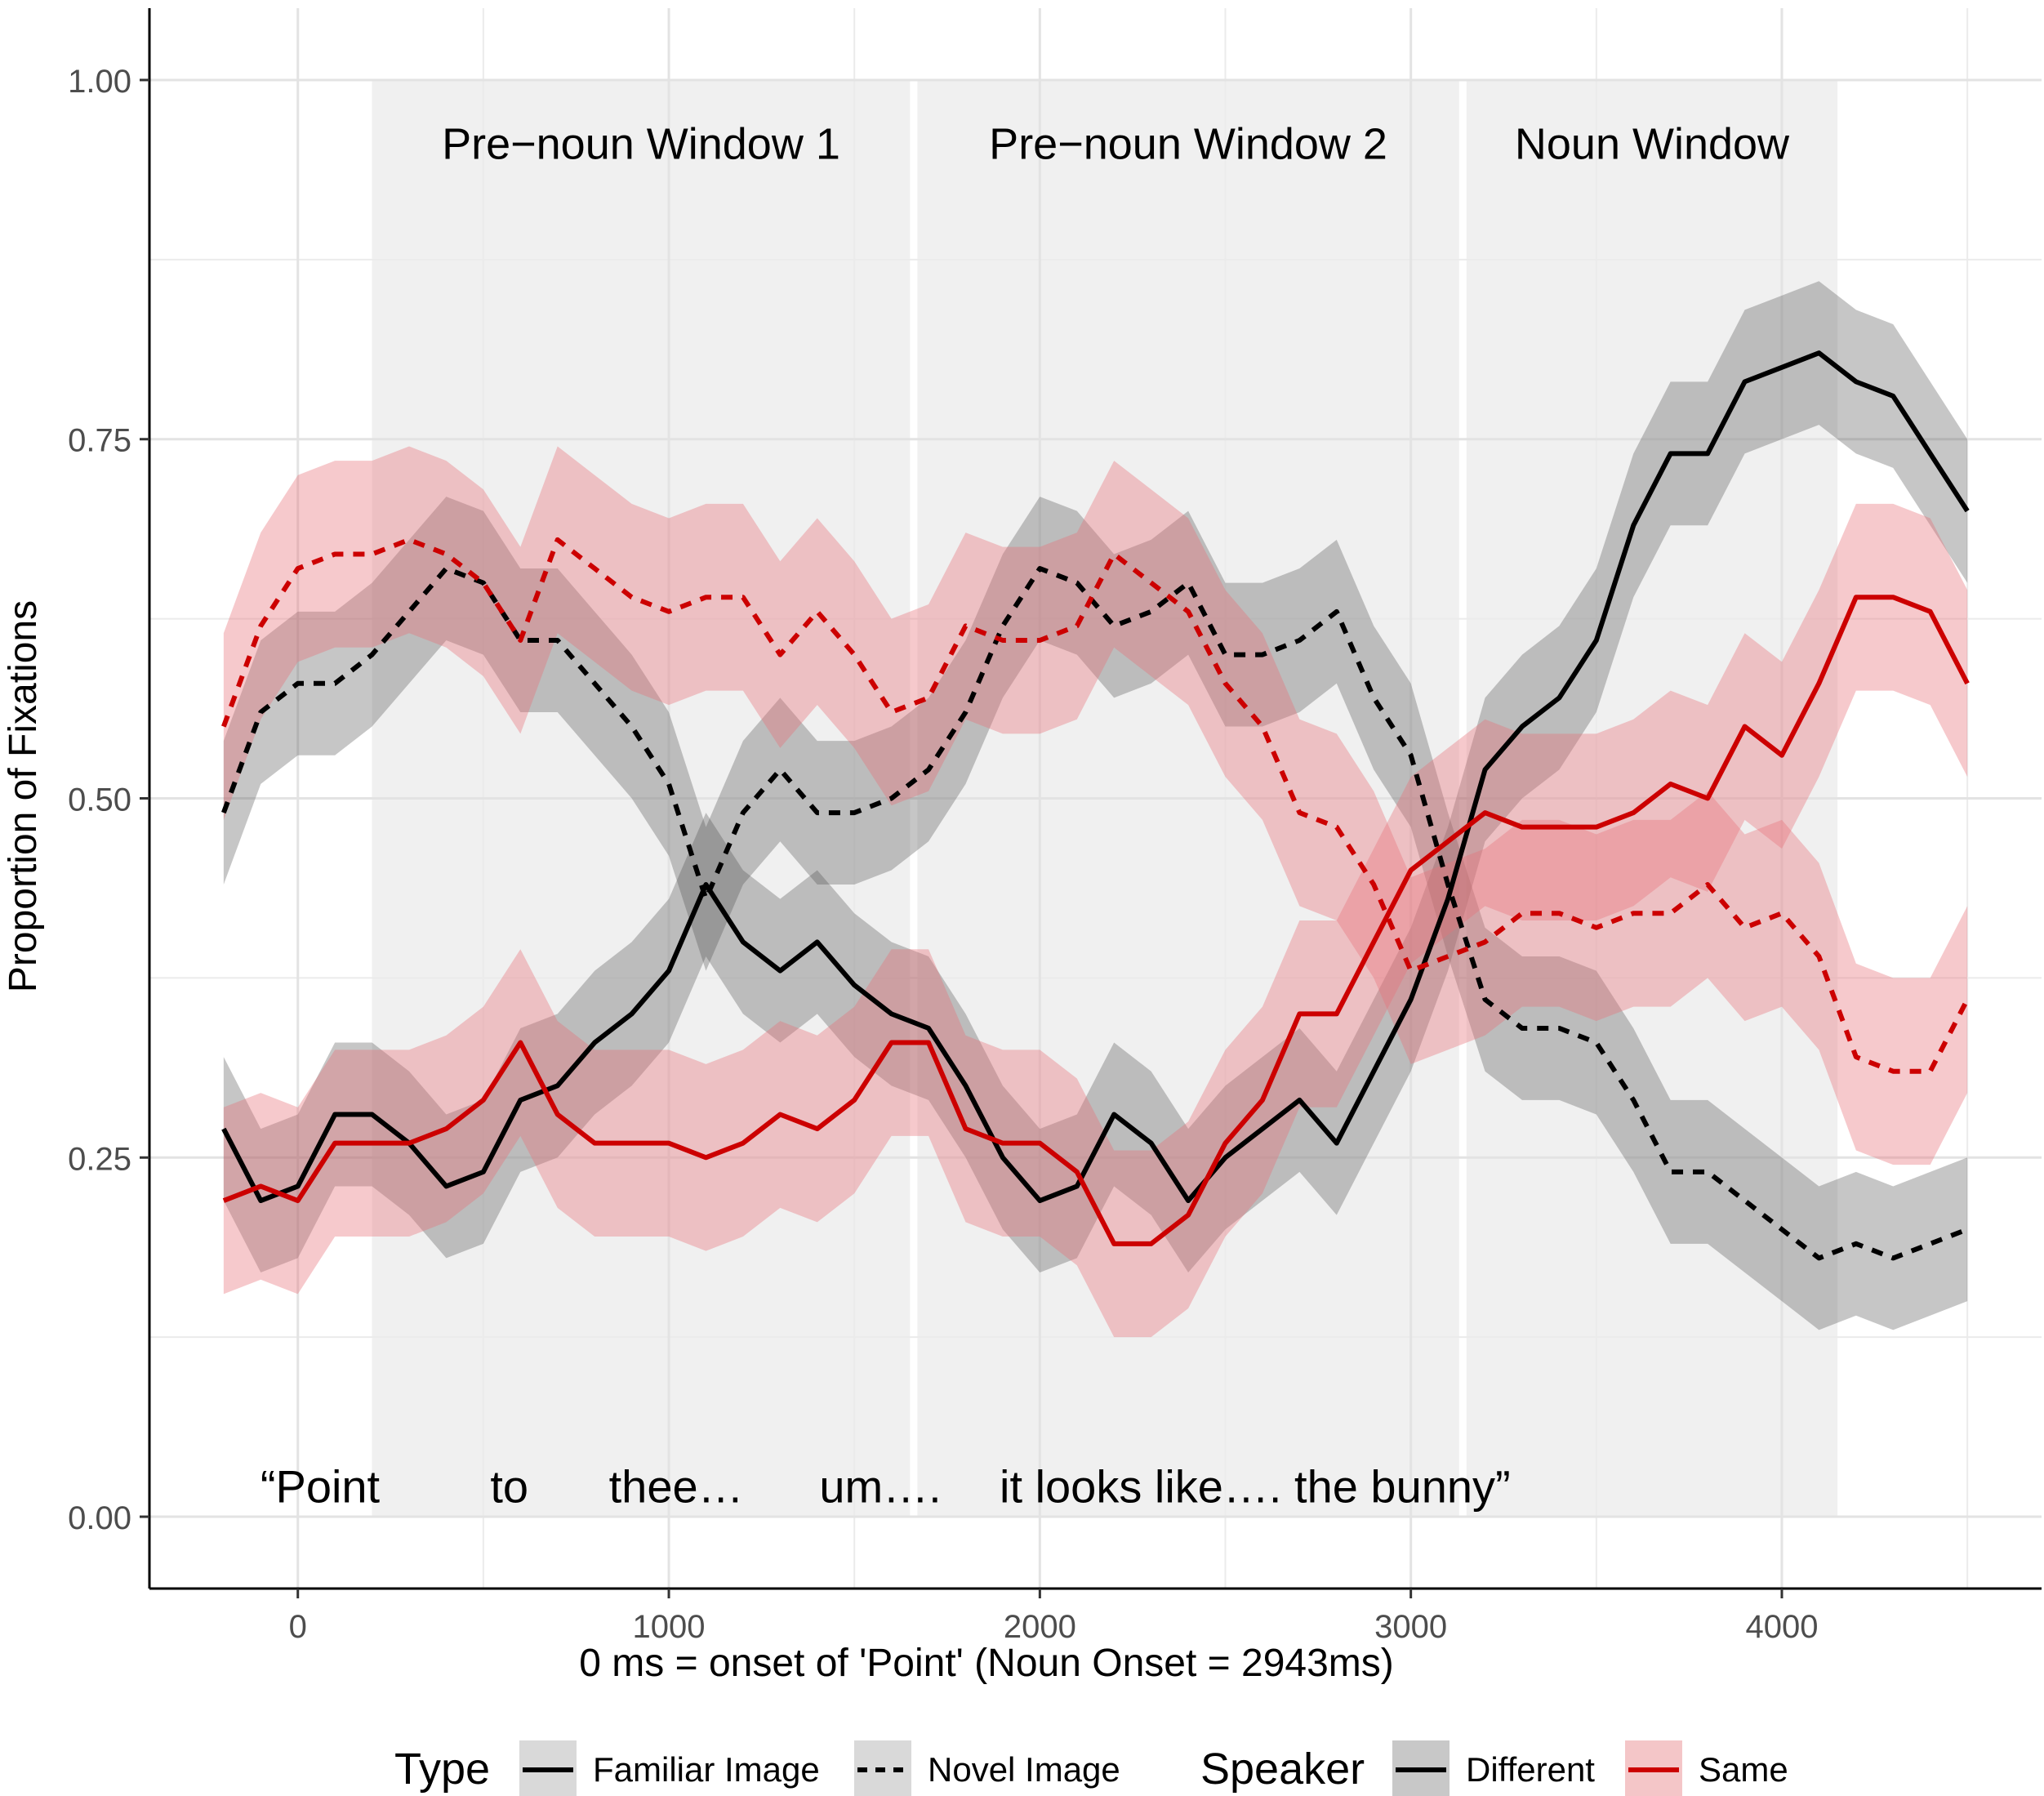 This screenshot has height=1796, width=2044. What do you see at coordinates (442, 1769) in the screenshot?
I see `legend-type-title: Type` at bounding box center [442, 1769].